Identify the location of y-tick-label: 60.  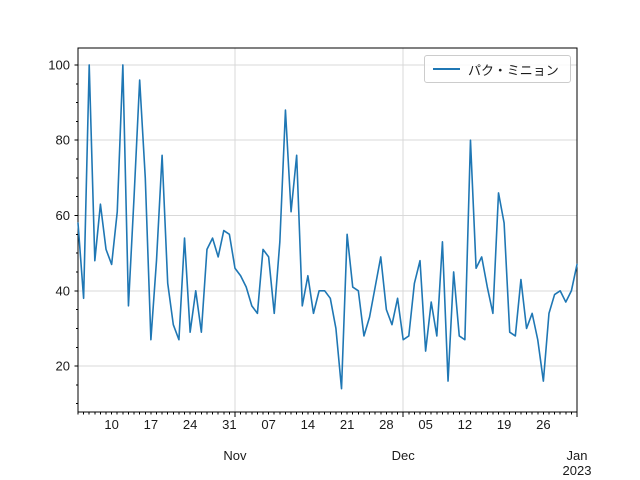
(63, 215).